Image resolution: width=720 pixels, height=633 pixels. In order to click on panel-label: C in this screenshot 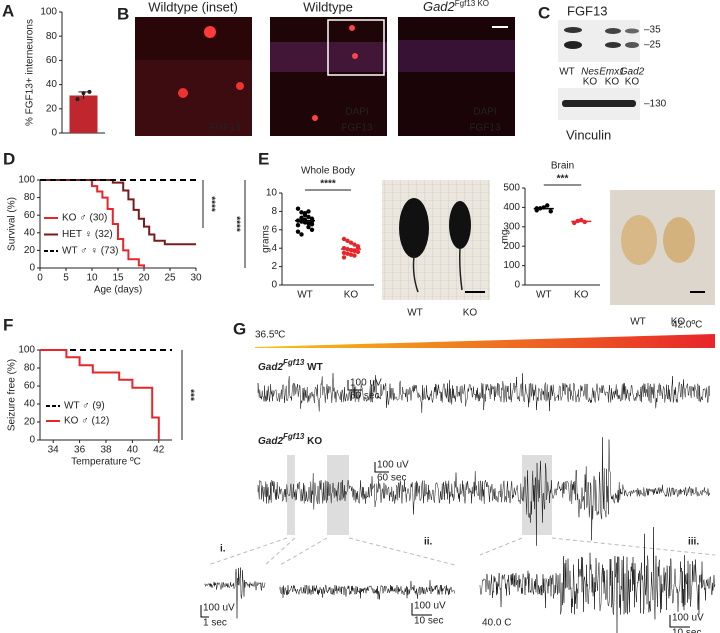, I will do `click(544, 12)`.